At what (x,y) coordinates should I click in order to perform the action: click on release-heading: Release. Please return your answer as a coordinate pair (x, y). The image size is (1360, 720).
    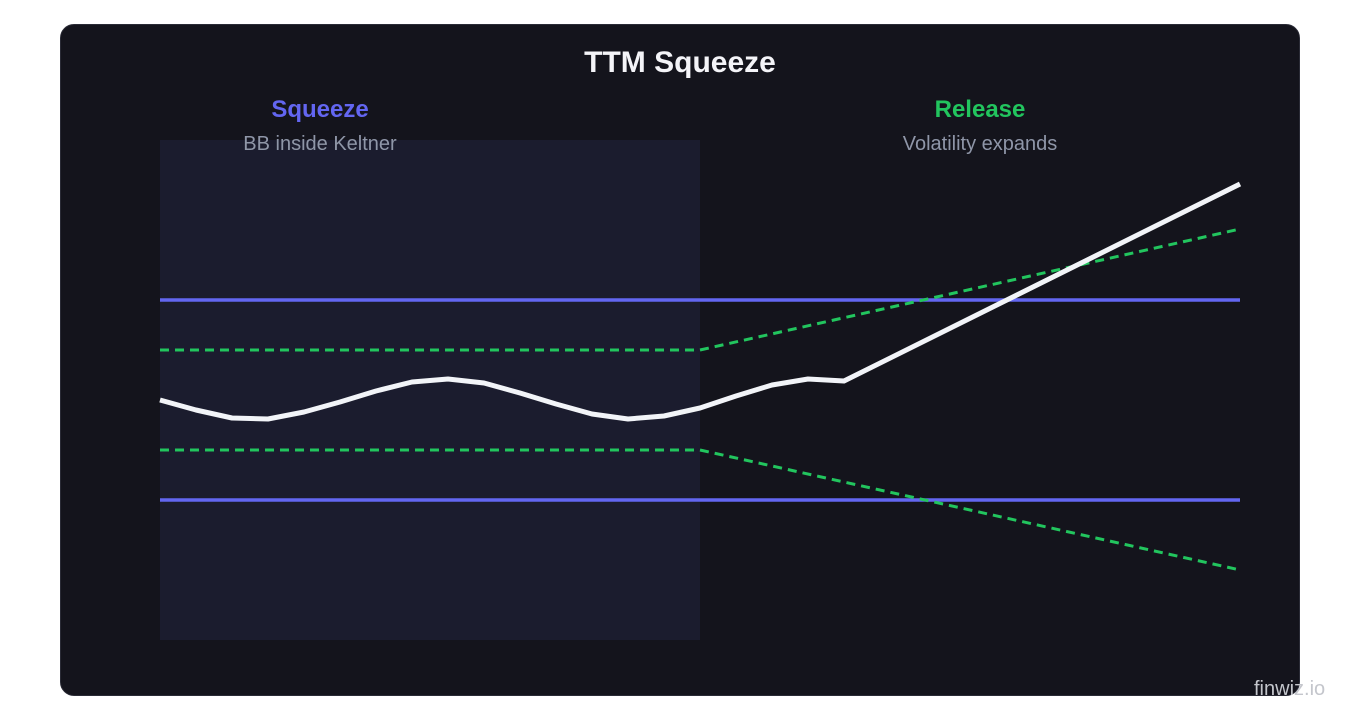
    Looking at the image, I should click on (980, 109).